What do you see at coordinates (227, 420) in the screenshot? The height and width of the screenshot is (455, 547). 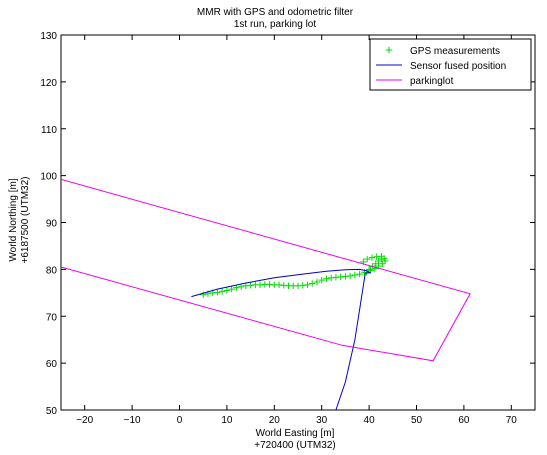 I see `x-tick-label: 10` at bounding box center [227, 420].